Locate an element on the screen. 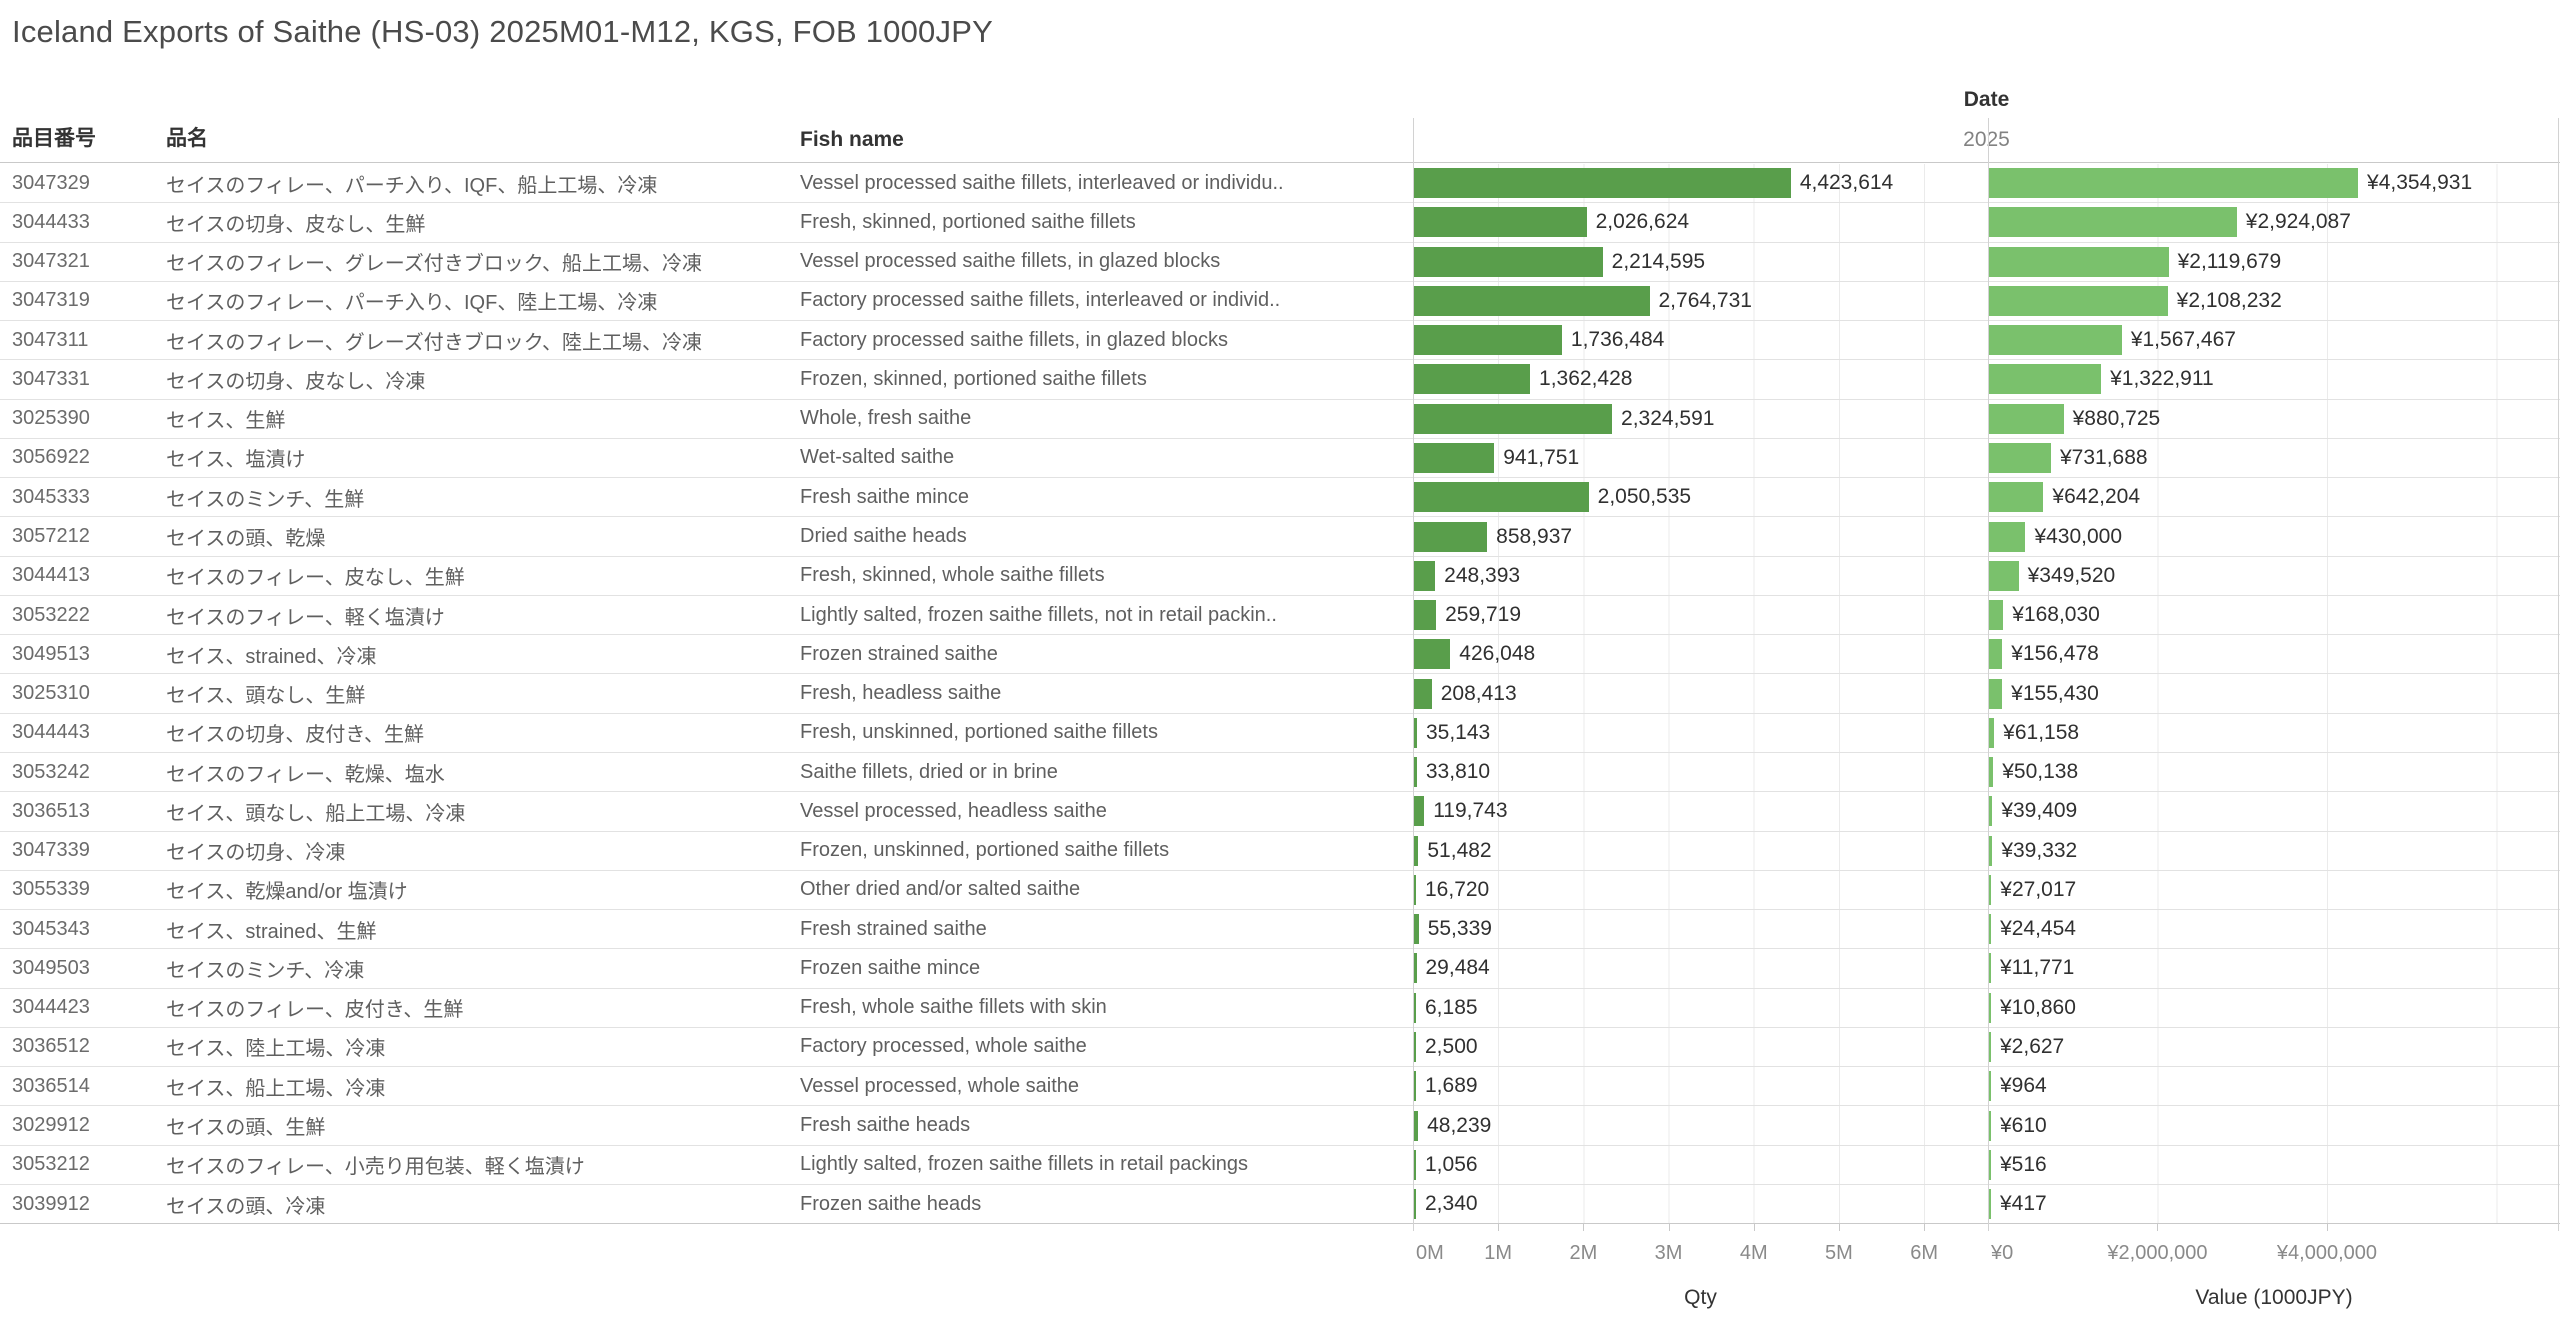  value-bar-cell: ¥50,138 is located at coordinates (2274, 772).